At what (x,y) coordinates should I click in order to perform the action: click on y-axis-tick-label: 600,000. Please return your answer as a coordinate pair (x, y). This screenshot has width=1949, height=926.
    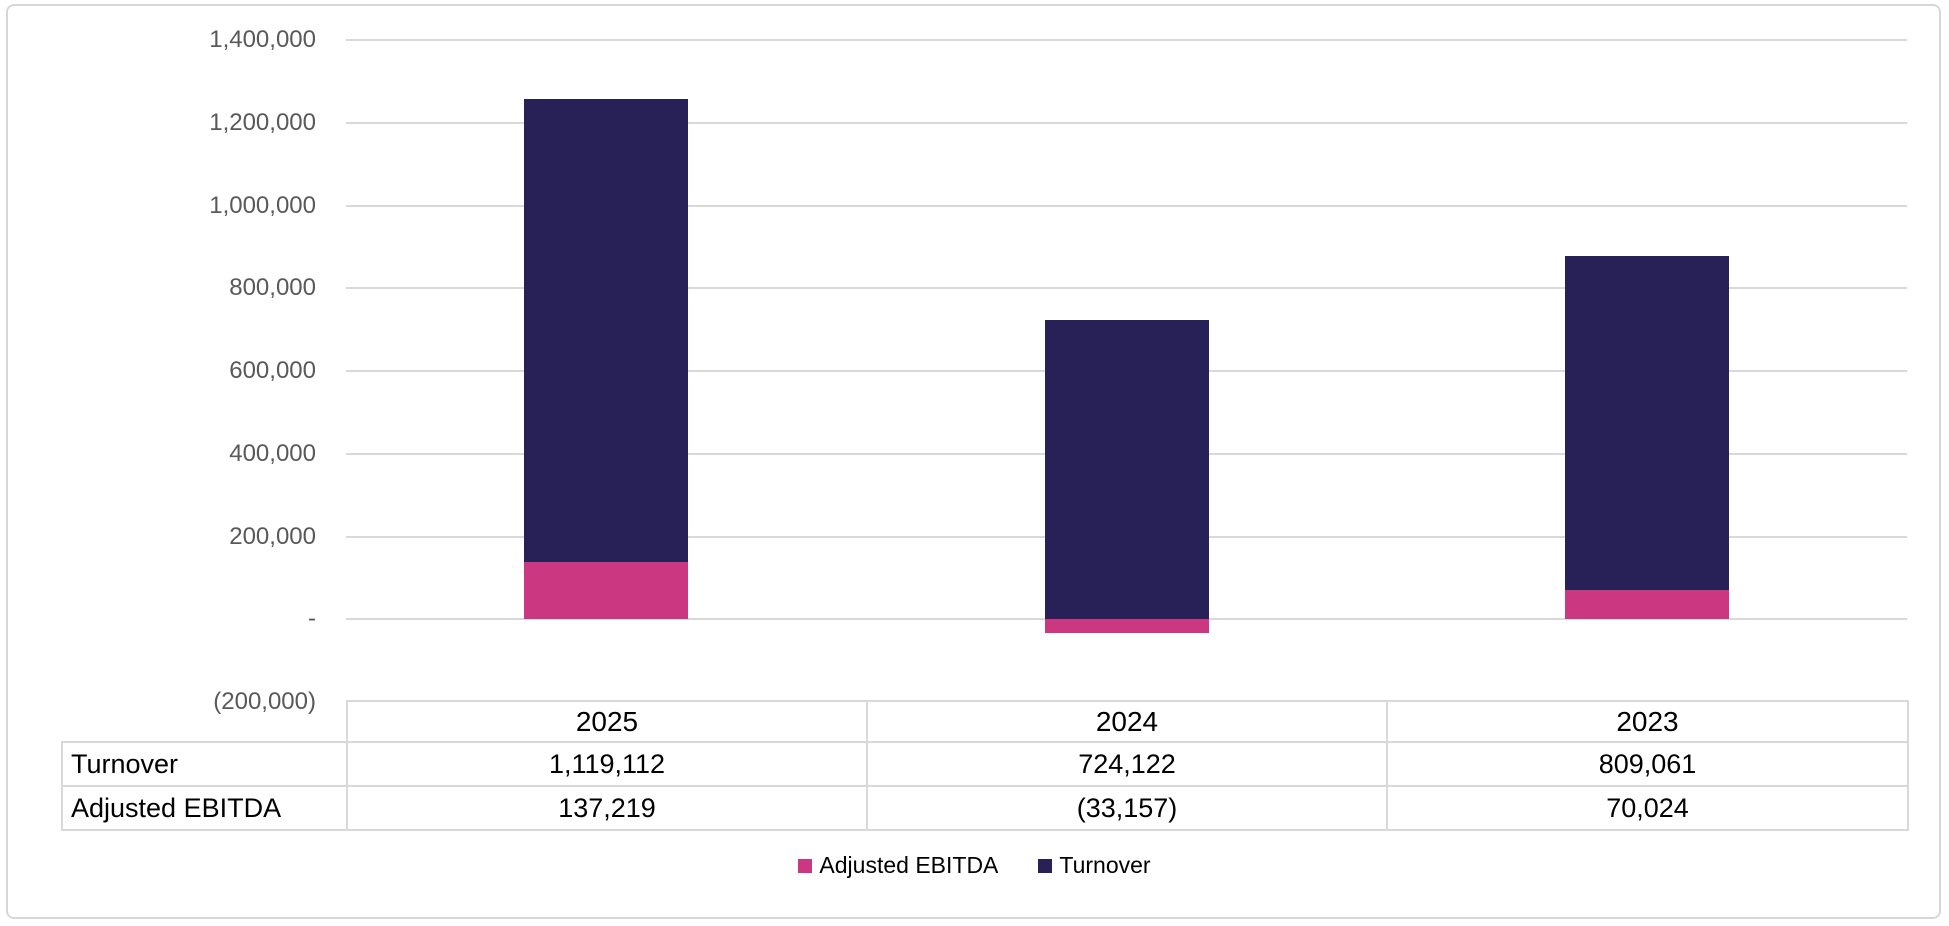
    Looking at the image, I should click on (272, 370).